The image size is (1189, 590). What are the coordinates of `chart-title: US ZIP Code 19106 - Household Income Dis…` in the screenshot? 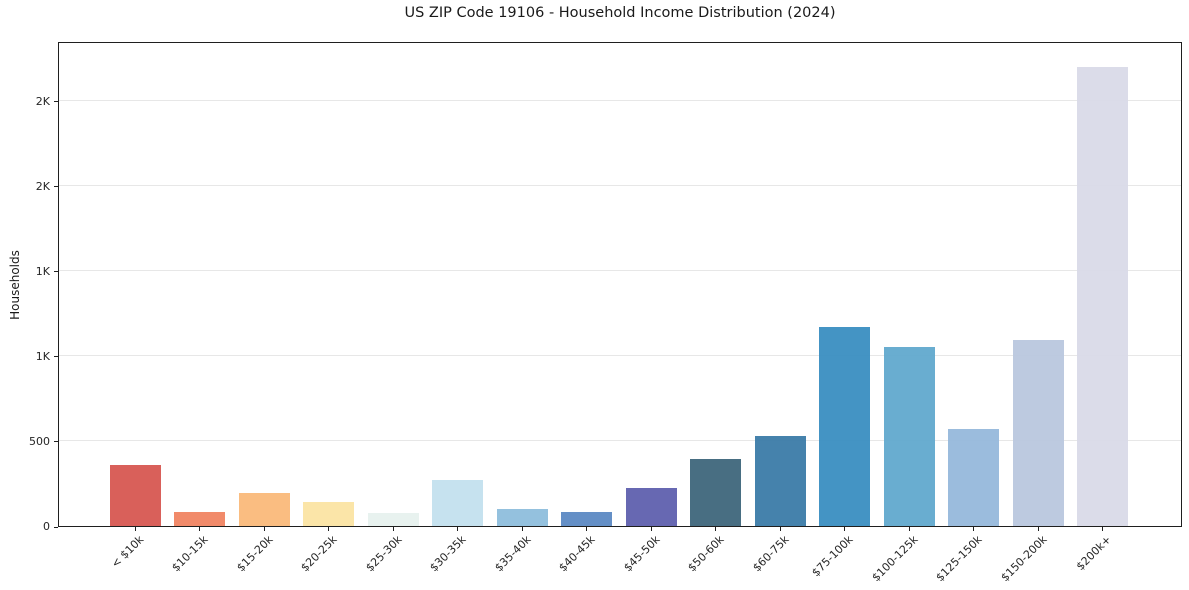 It's located at (620, 13).